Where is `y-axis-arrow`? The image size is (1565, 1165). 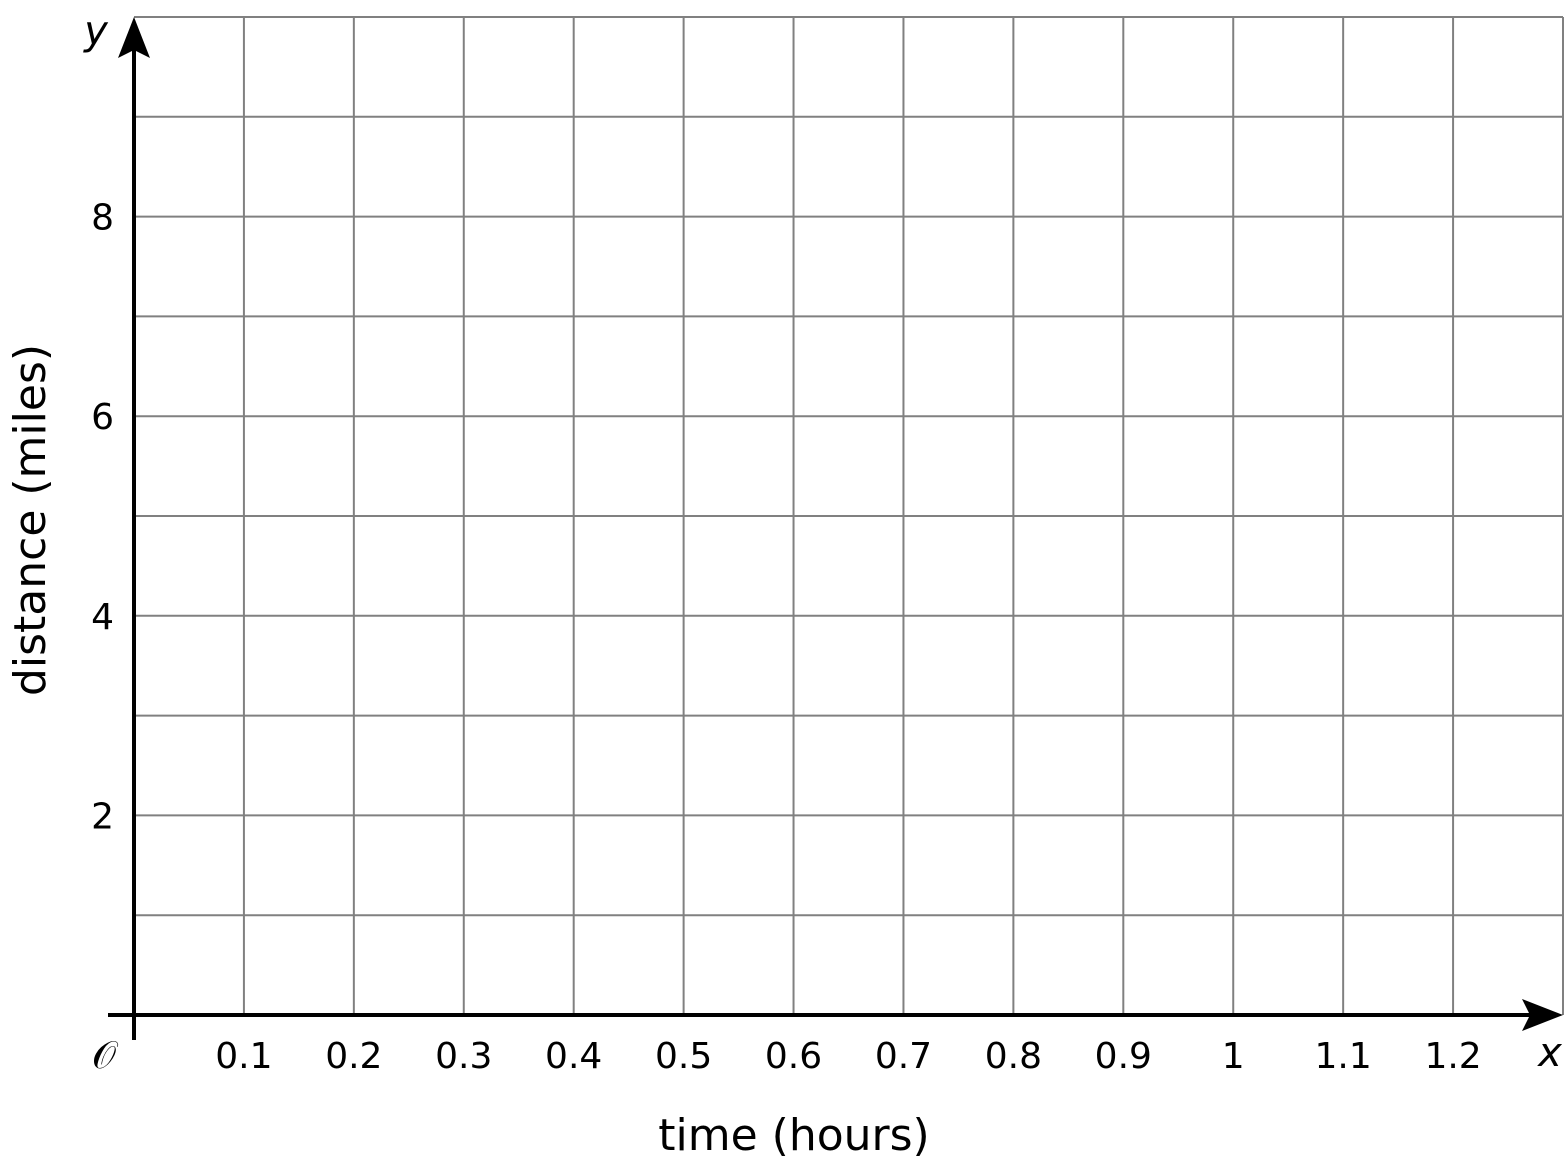 y-axis-arrow is located at coordinates (134, 37).